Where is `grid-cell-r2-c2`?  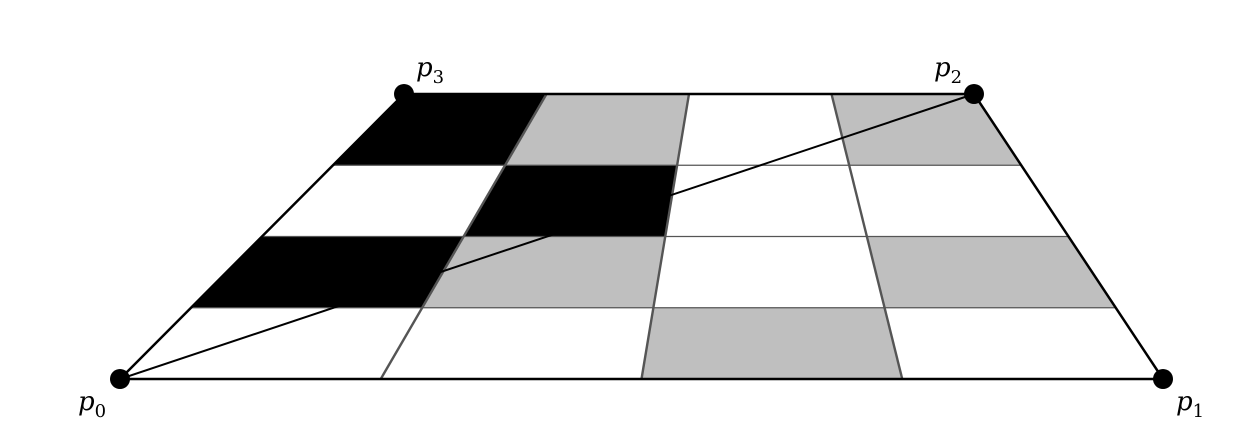 grid-cell-r2-c2 is located at coordinates (766, 200).